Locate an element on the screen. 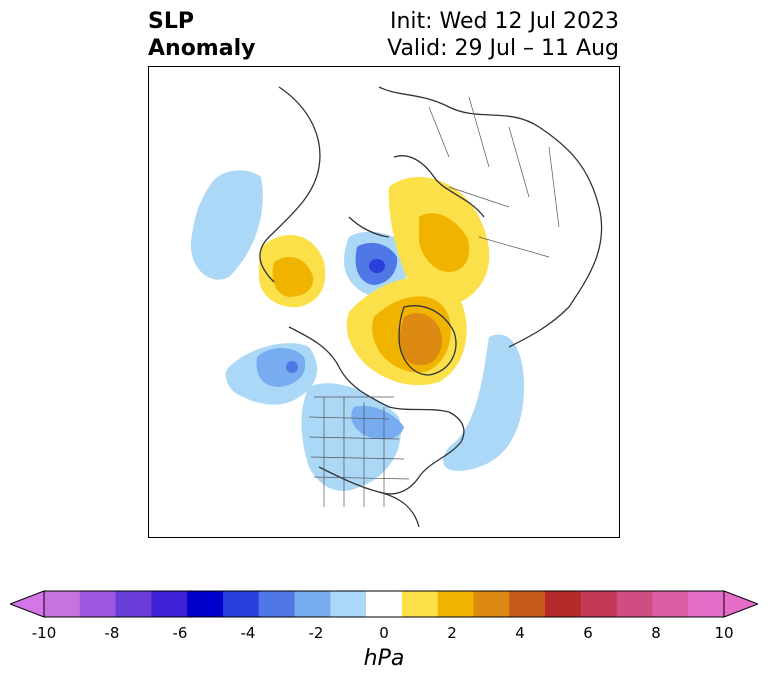  colorbar-unit: hPa is located at coordinates (384, 658).